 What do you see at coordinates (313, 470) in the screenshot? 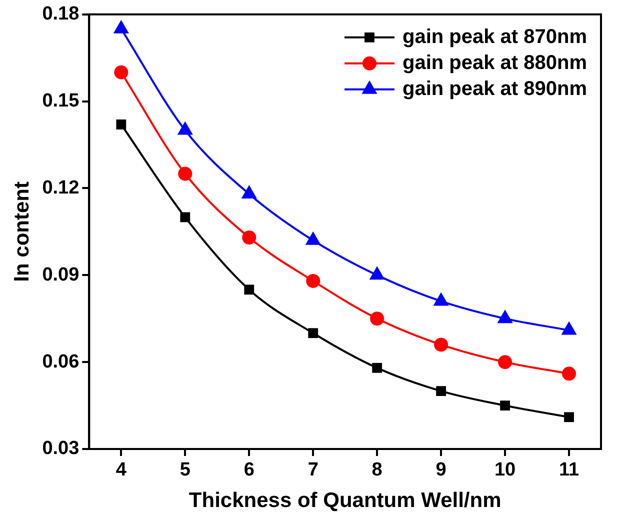
I see `x-tick-label: 7` at bounding box center [313, 470].